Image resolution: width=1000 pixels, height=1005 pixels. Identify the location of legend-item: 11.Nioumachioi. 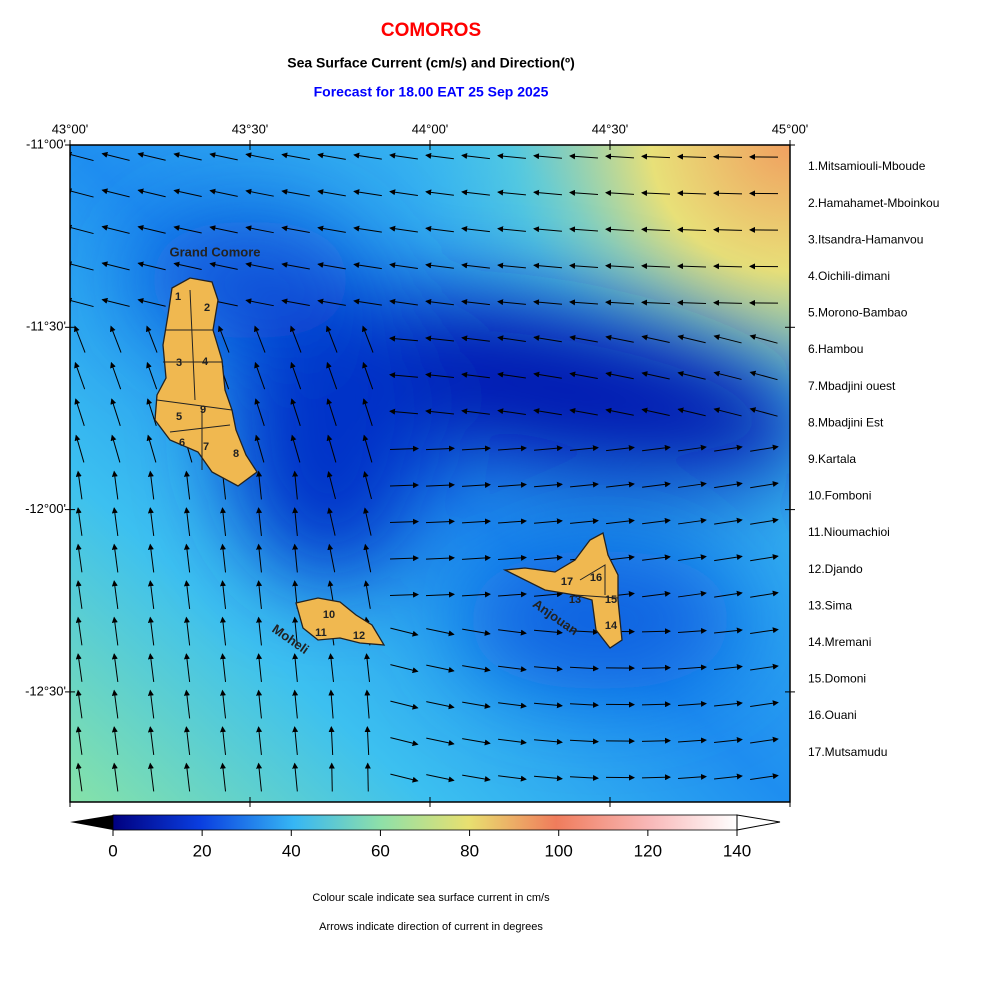
(849, 532).